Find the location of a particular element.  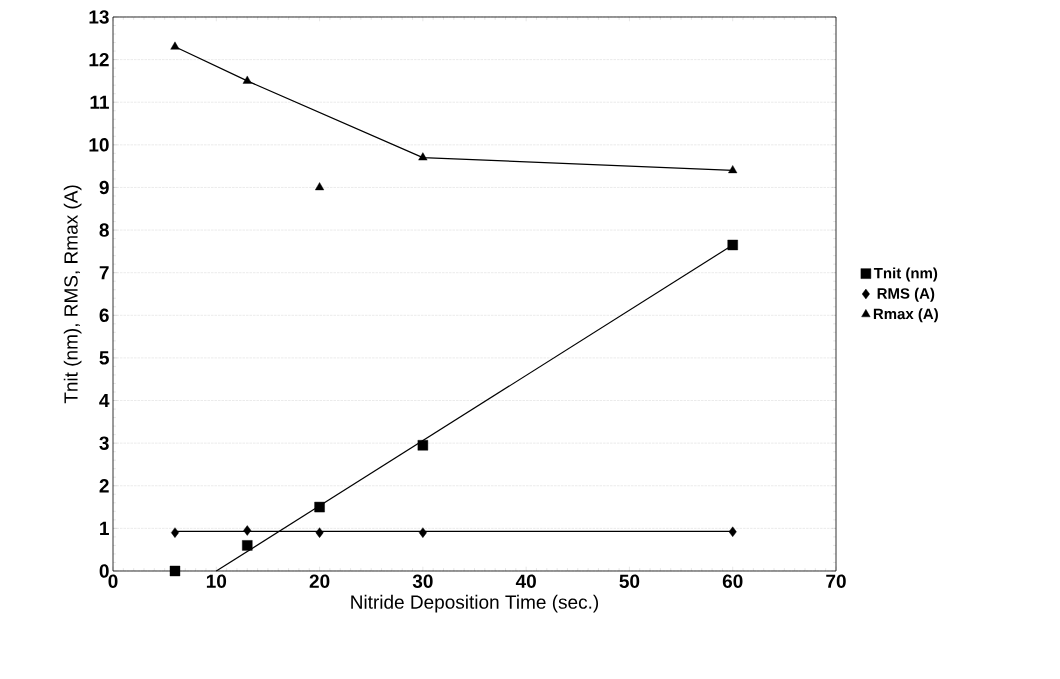

y-tick-label: 10 is located at coordinates (99, 145).